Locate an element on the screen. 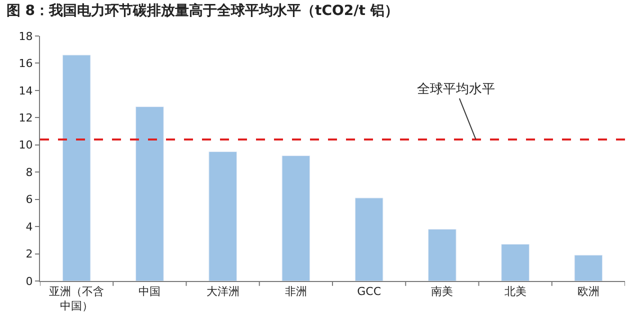 Image resolution: width=640 pixels, height=336 pixels. y-tick-label: 2 is located at coordinates (29, 254).